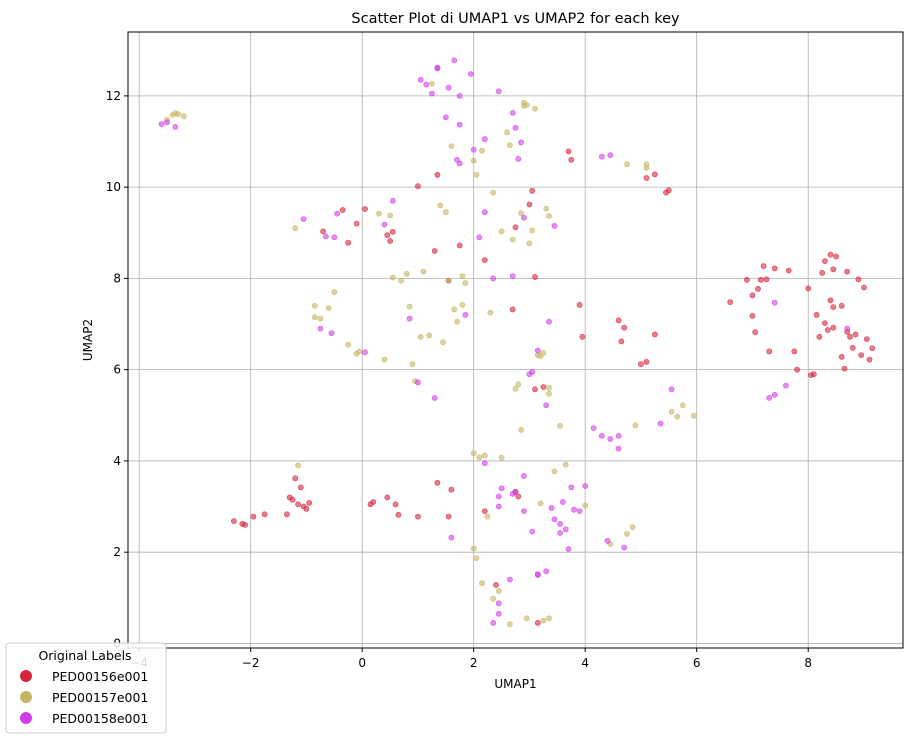 The width and height of the screenshot is (913, 739). I want to click on legend-title: Original Labels, so click(84, 655).